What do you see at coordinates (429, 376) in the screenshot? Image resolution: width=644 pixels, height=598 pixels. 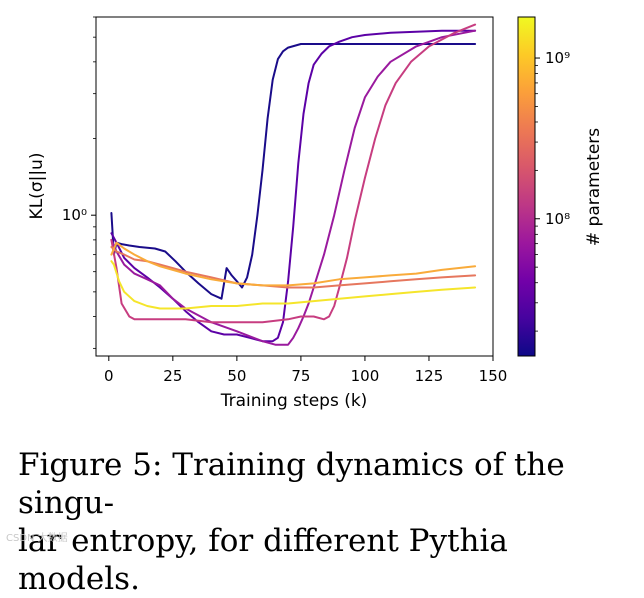 I see `x-tick-label: 125` at bounding box center [429, 376].